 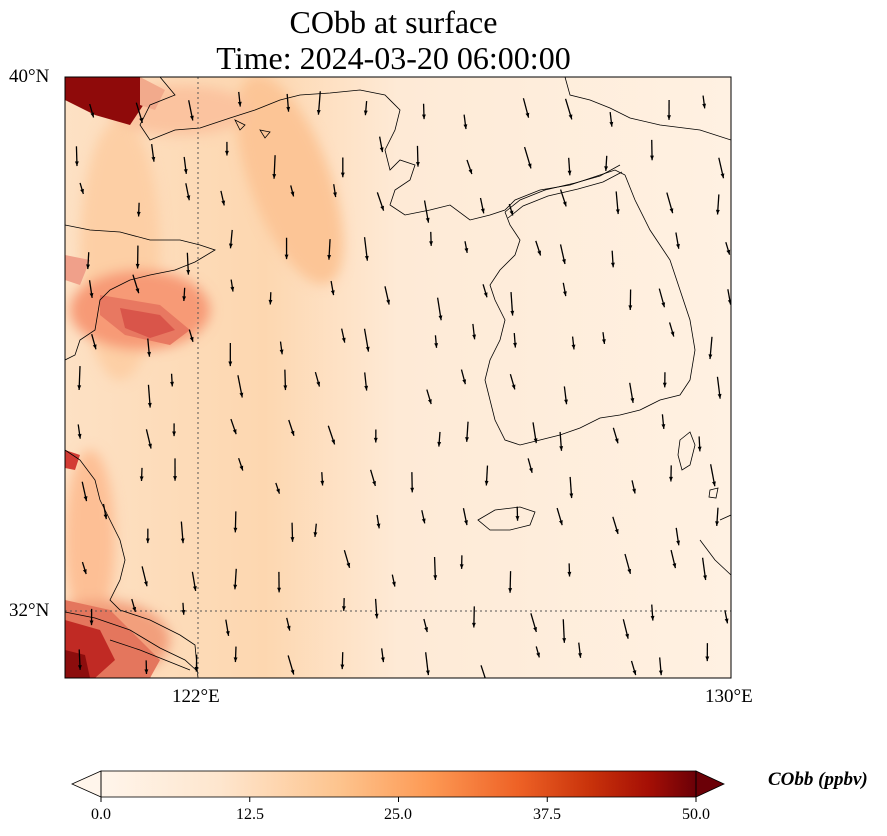 I want to click on colorbar-tick-2: 25.0, so click(x=398, y=814).